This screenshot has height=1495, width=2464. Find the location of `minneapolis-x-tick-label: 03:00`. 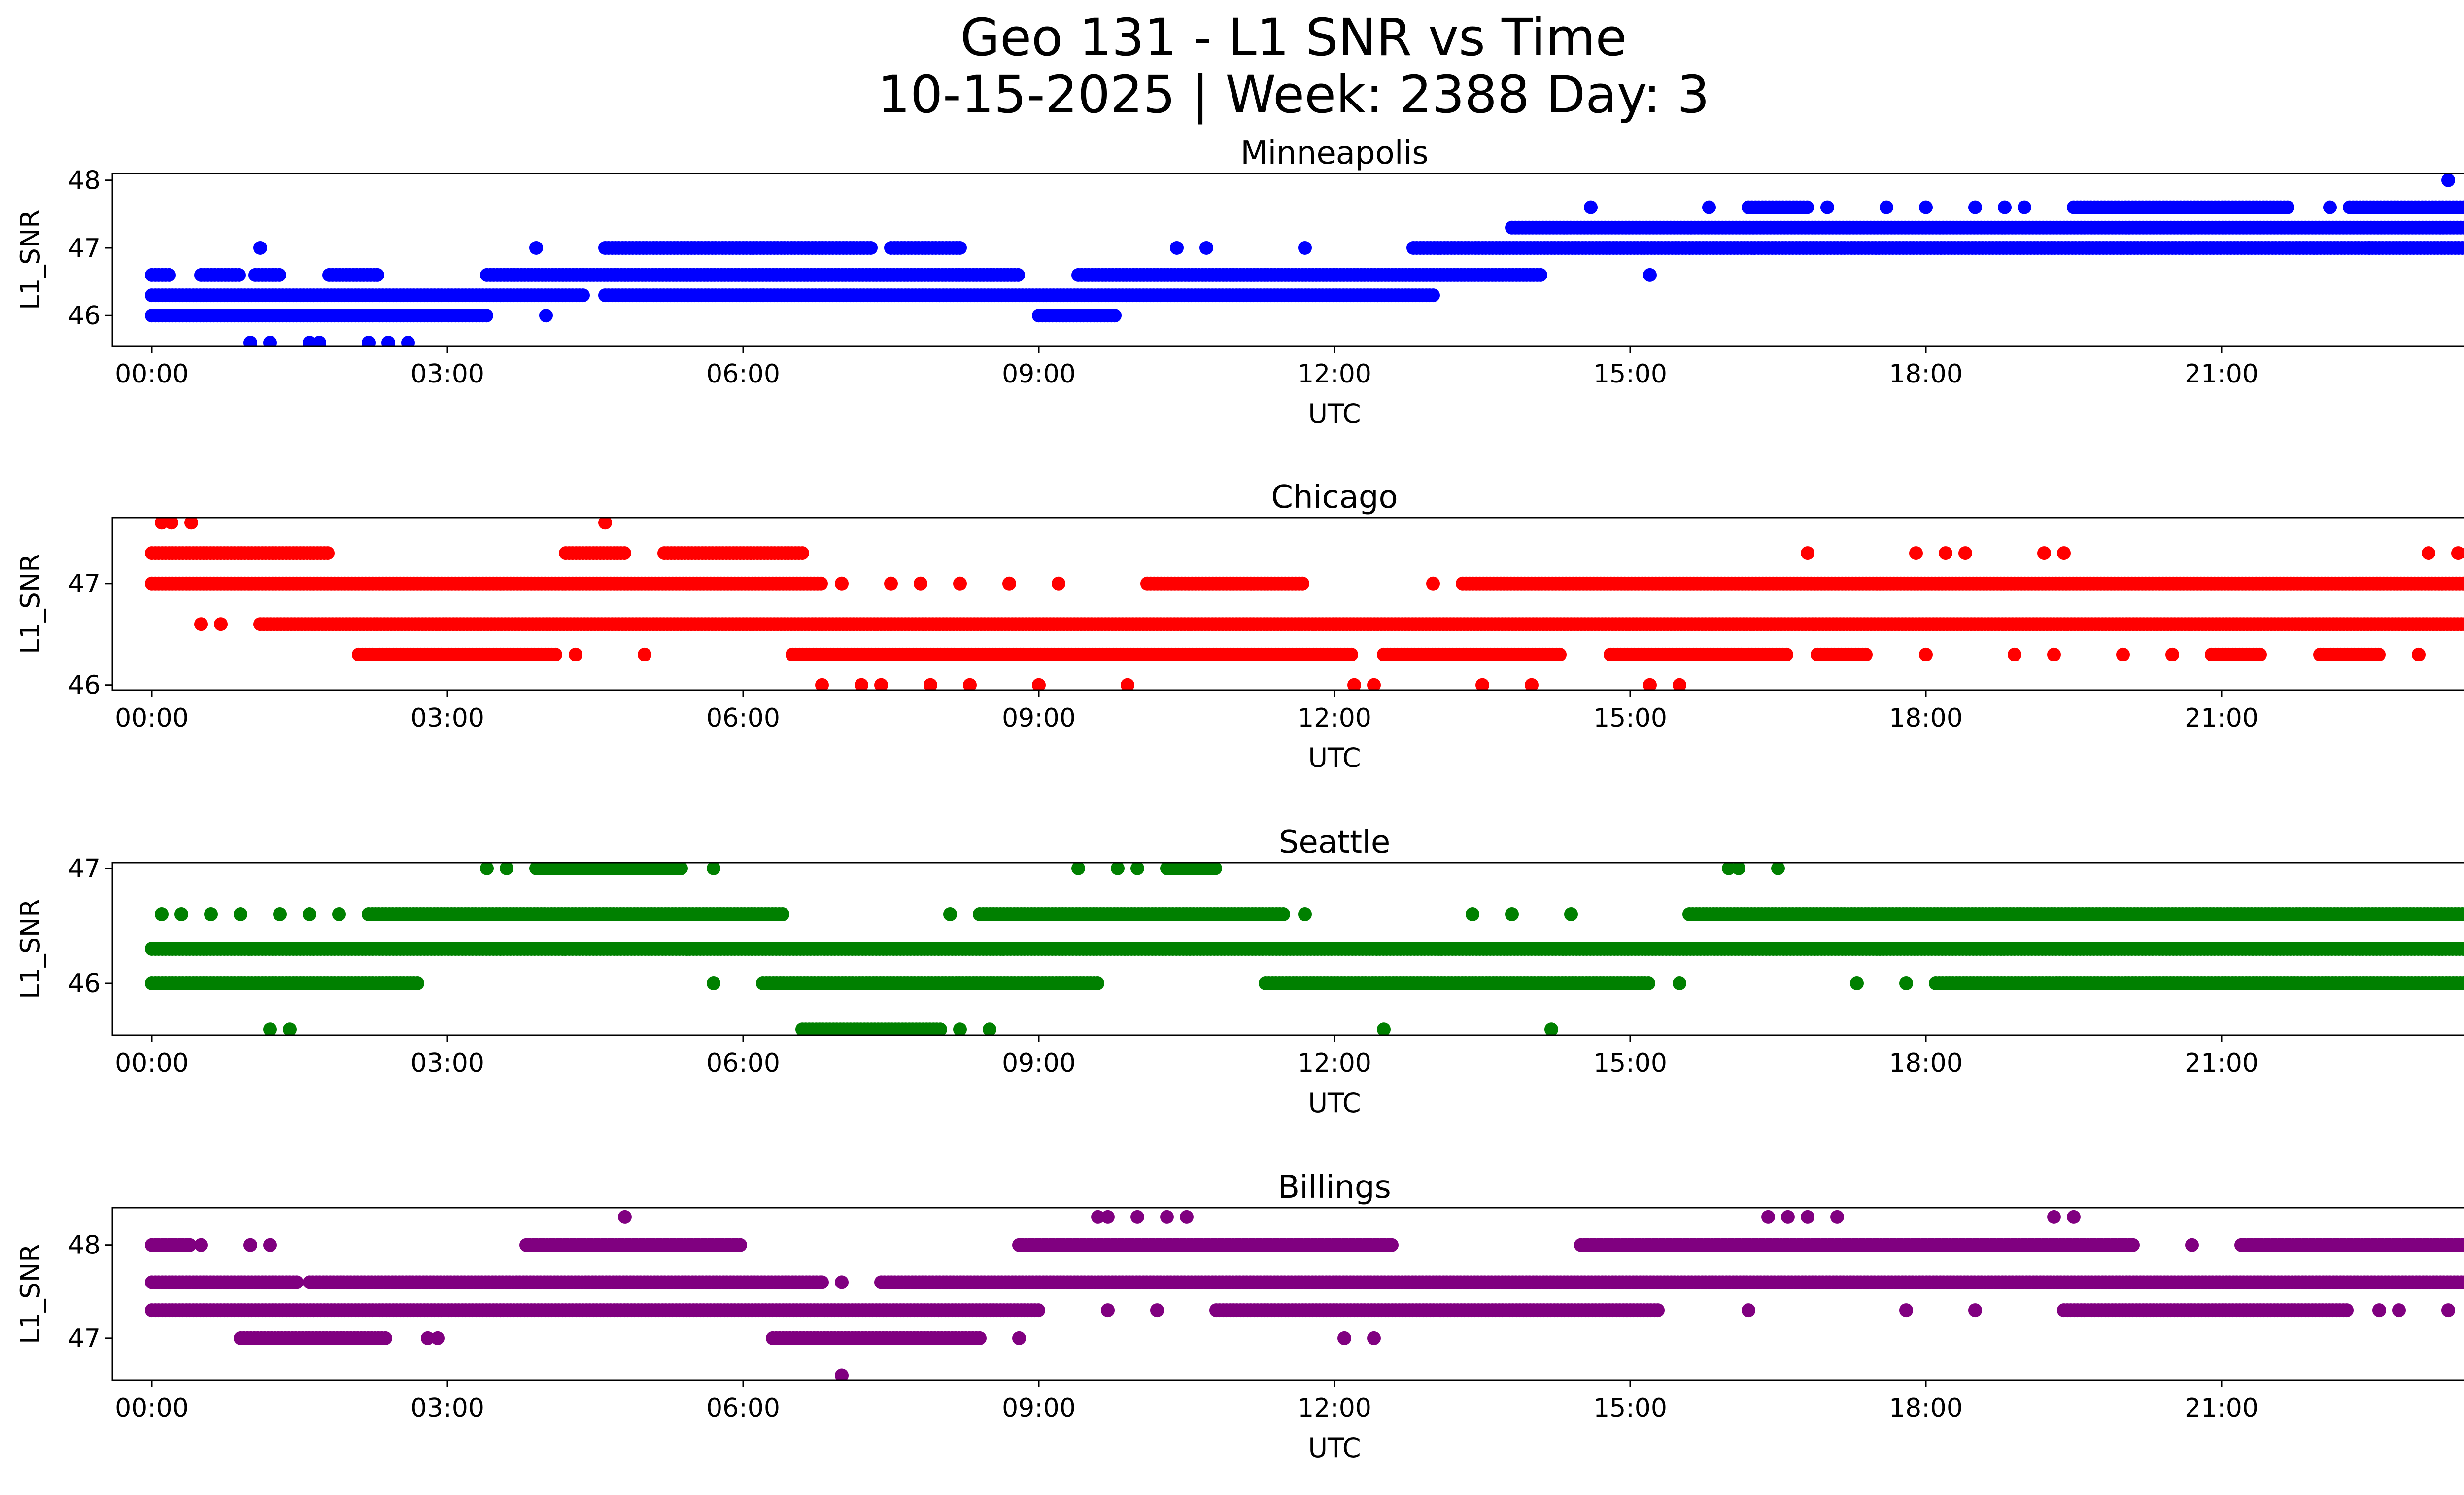

minneapolis-x-tick-label: 03:00 is located at coordinates (447, 374).